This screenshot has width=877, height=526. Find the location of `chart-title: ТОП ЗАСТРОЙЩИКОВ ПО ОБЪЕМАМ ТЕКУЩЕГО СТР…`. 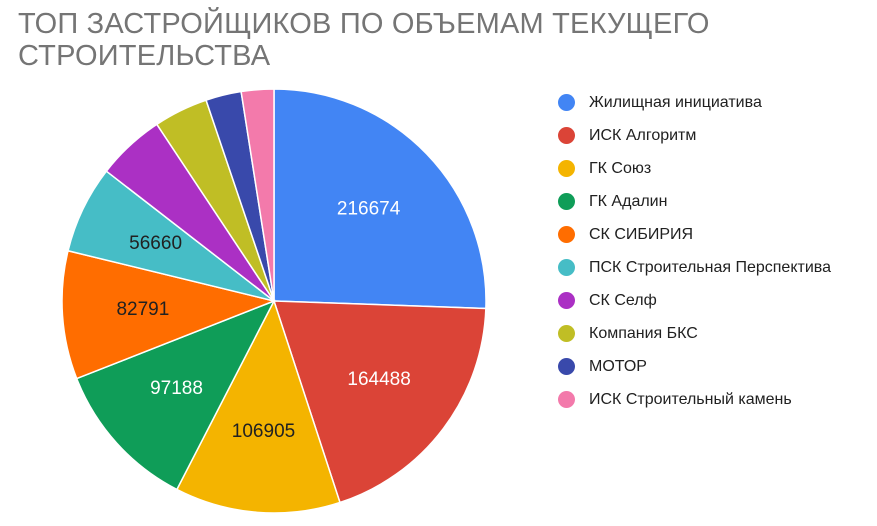

chart-title: ТОП ЗАСТРОЙЩИКОВ ПО ОБЪЕМАМ ТЕКУЩЕГО СТР… is located at coordinates (364, 40).